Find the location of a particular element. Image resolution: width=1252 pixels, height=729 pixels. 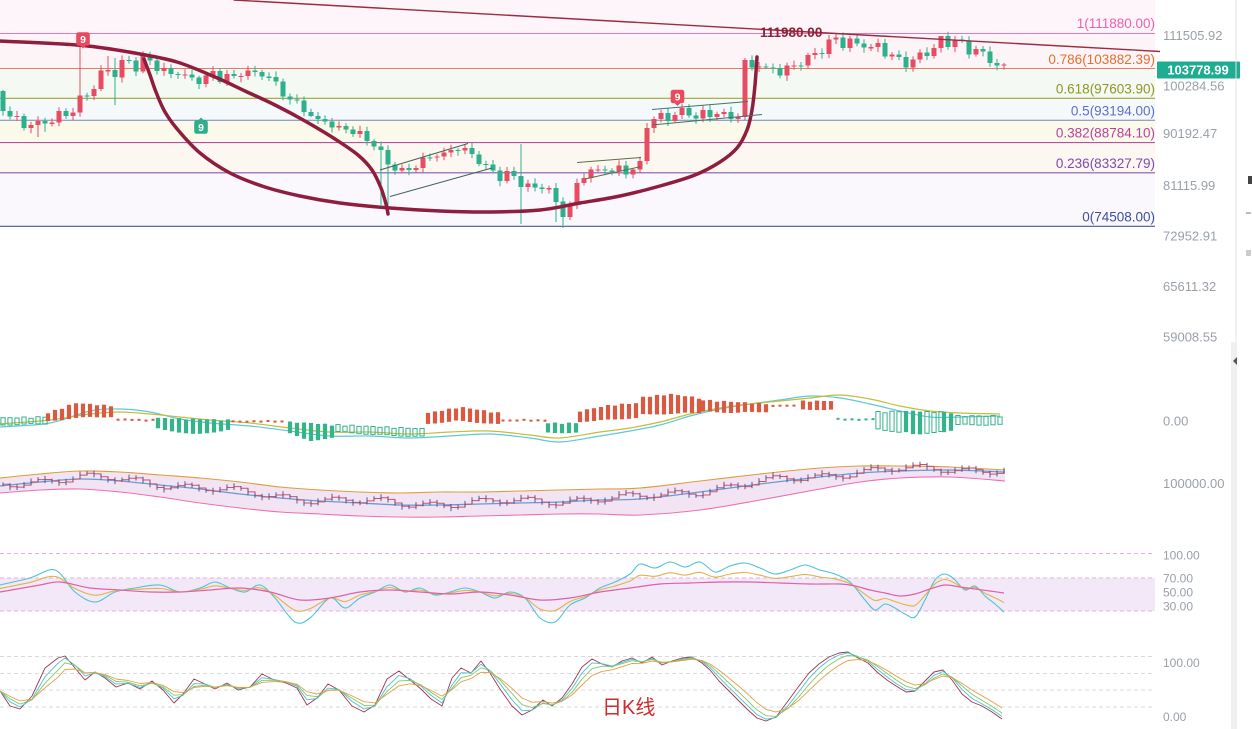

svg-text: 0(74508.00) is located at coordinates (1118, 217).